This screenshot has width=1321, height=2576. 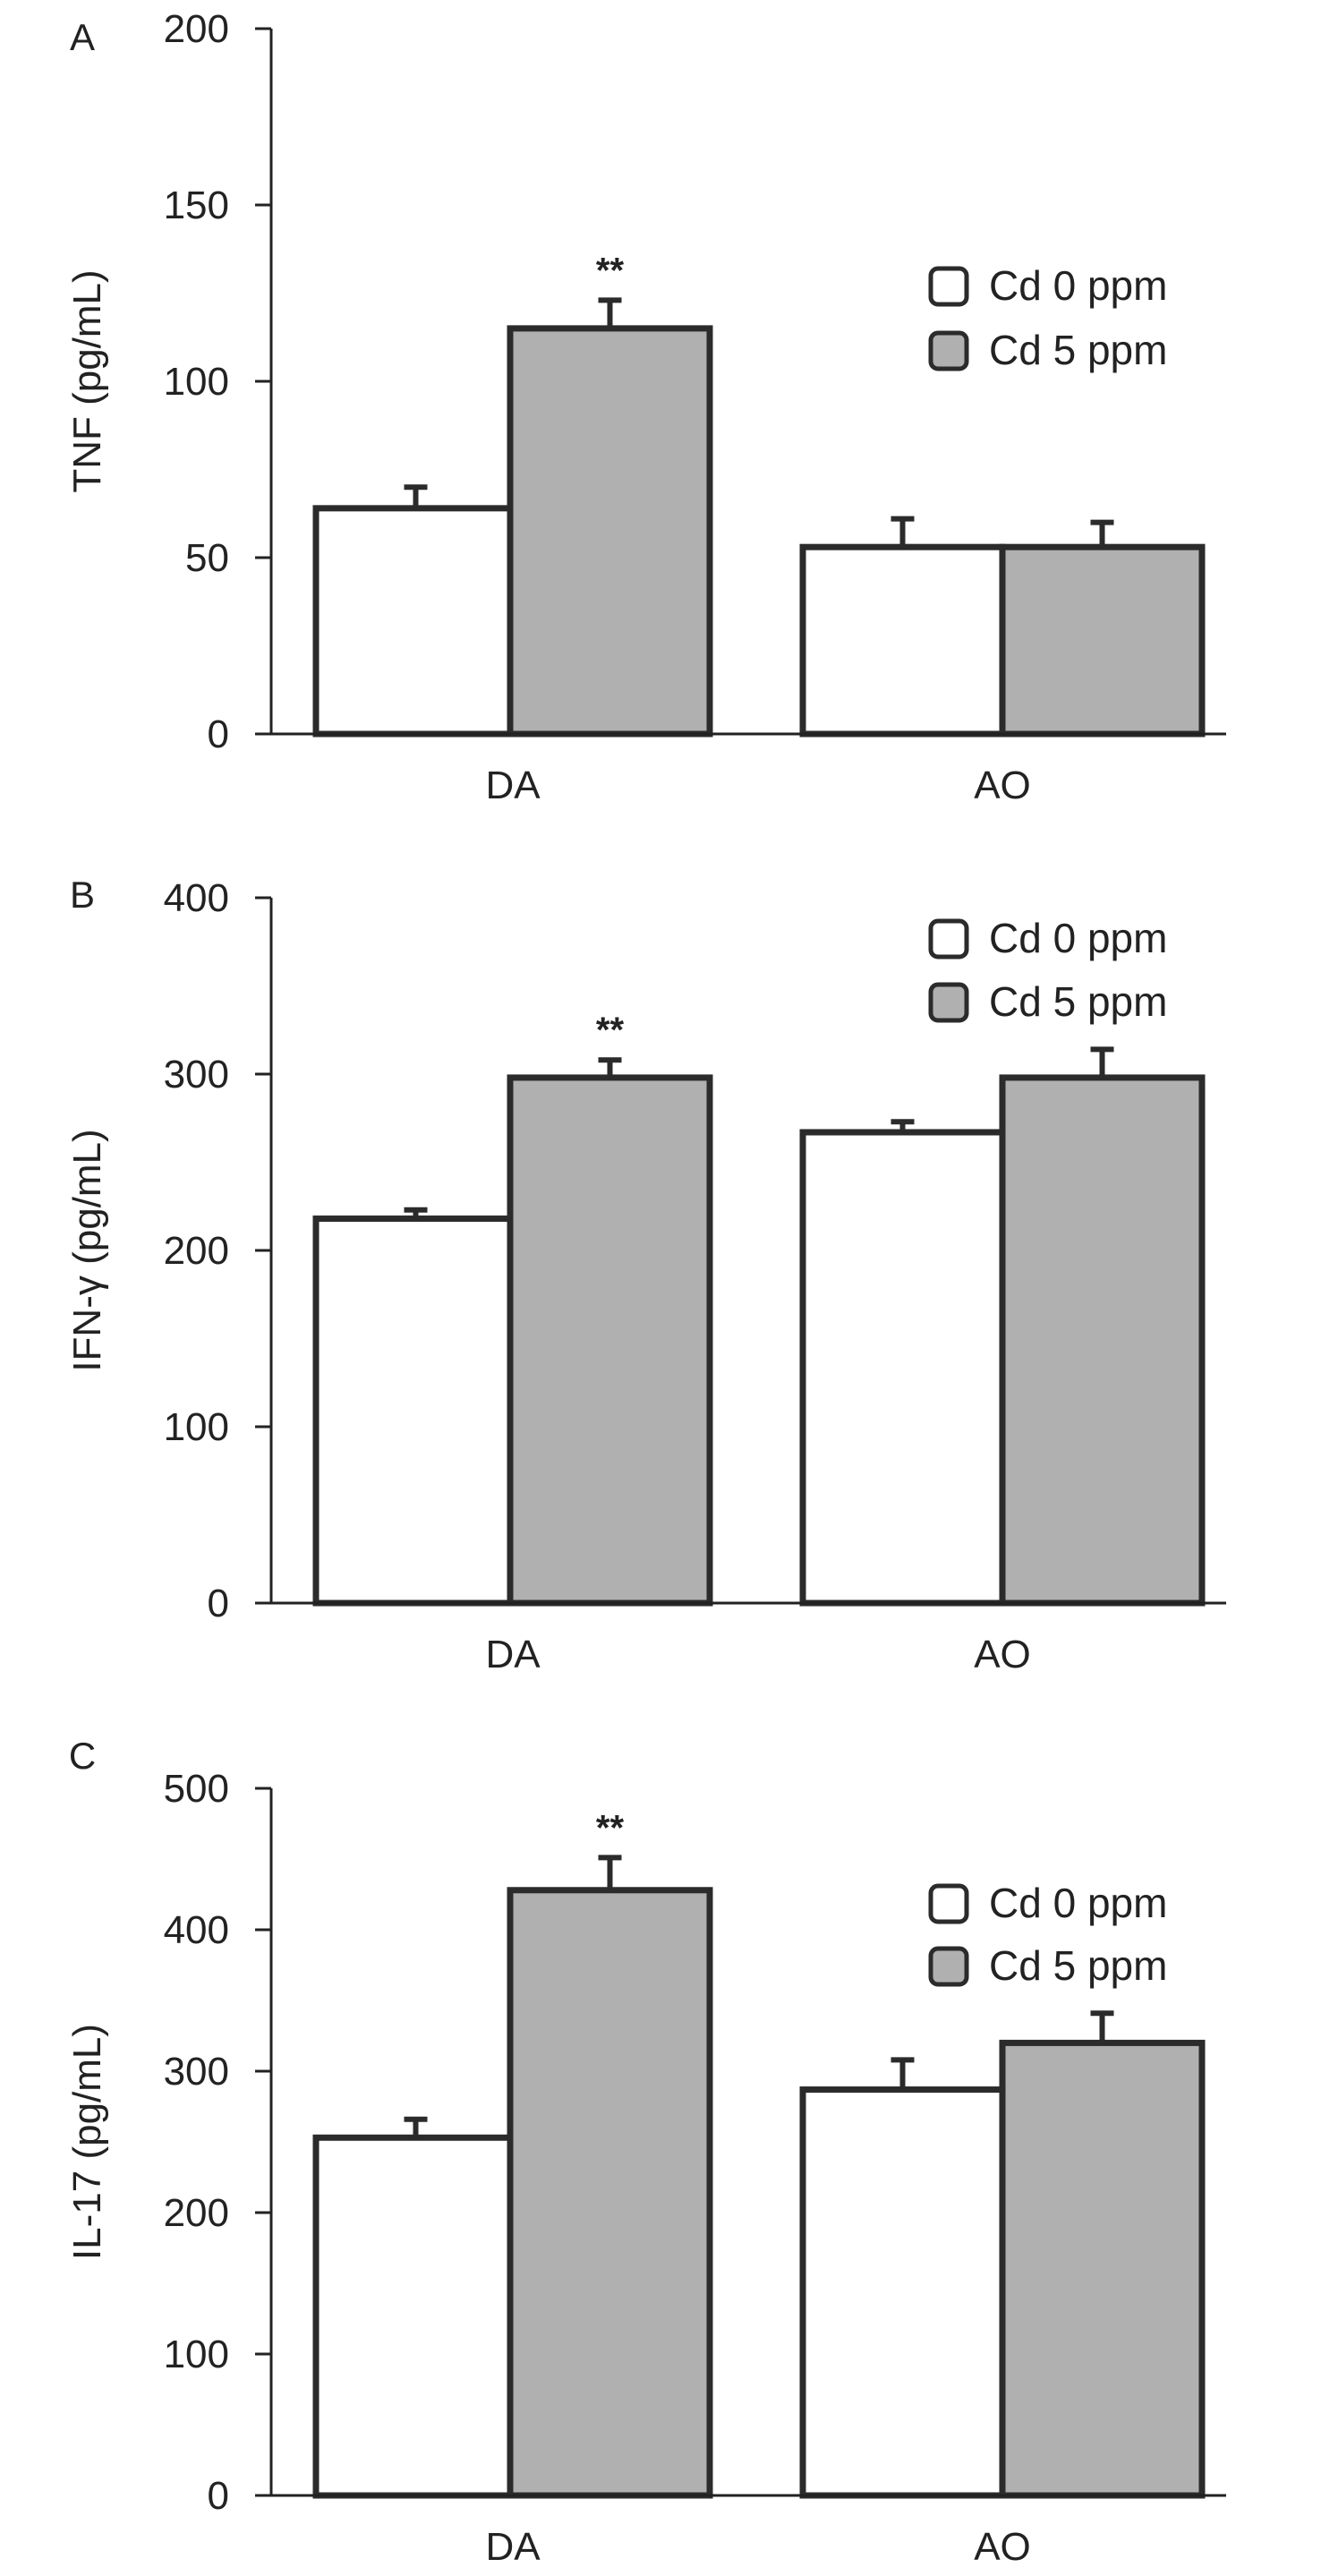 I want to click on y-tick-label: 500, so click(x=196, y=1789).